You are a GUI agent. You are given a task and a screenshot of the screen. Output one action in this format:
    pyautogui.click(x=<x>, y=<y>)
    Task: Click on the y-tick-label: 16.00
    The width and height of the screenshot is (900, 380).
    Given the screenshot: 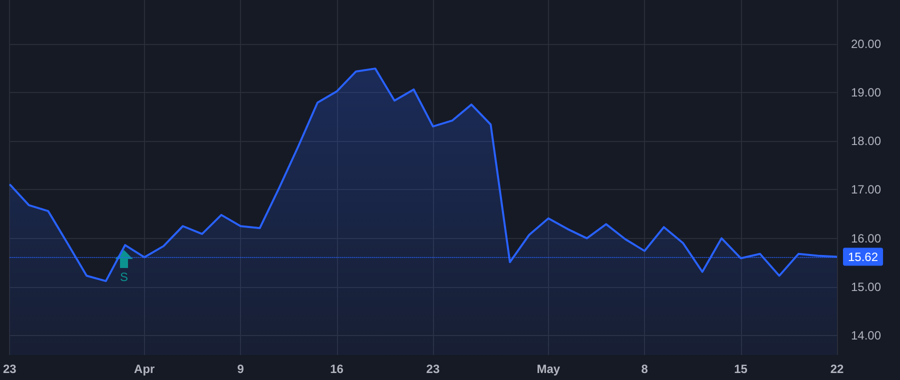 What is the action you would take?
    pyautogui.click(x=866, y=238)
    